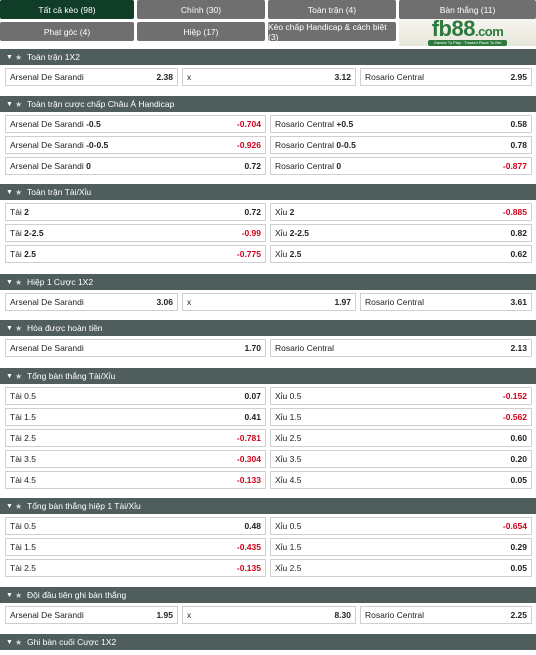  I want to click on section-title: Hiệp 1 Cược 1X2, so click(60, 282).